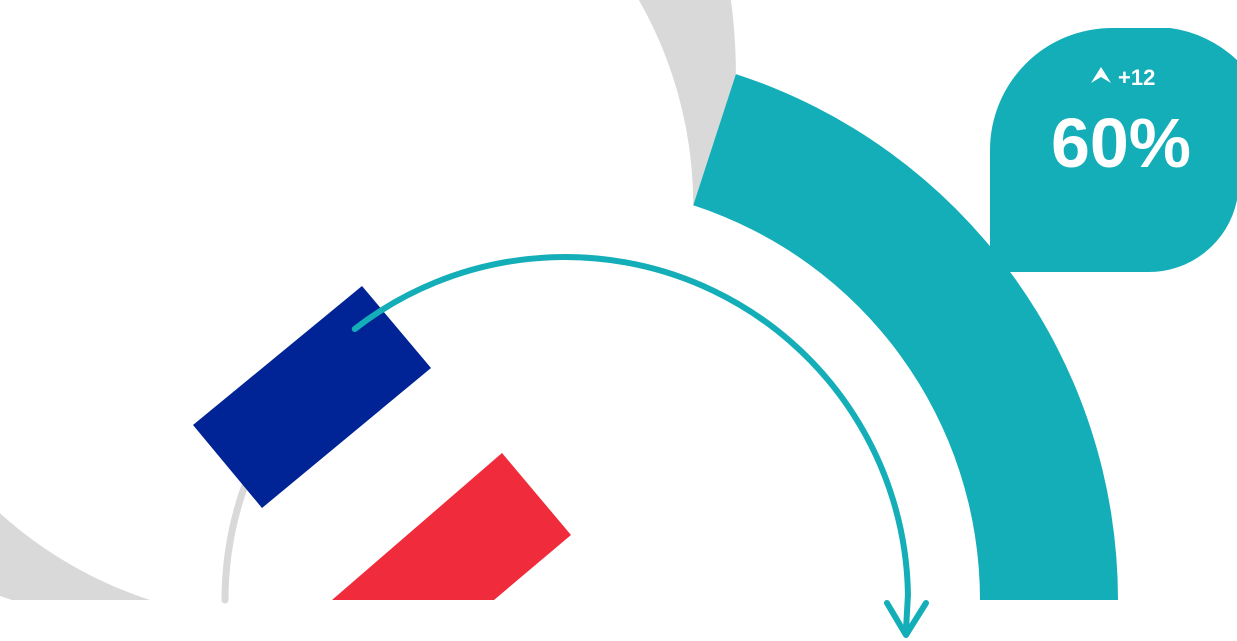  Describe the element at coordinates (1101, 75) in the screenshot. I see `caret-up-icon` at that location.